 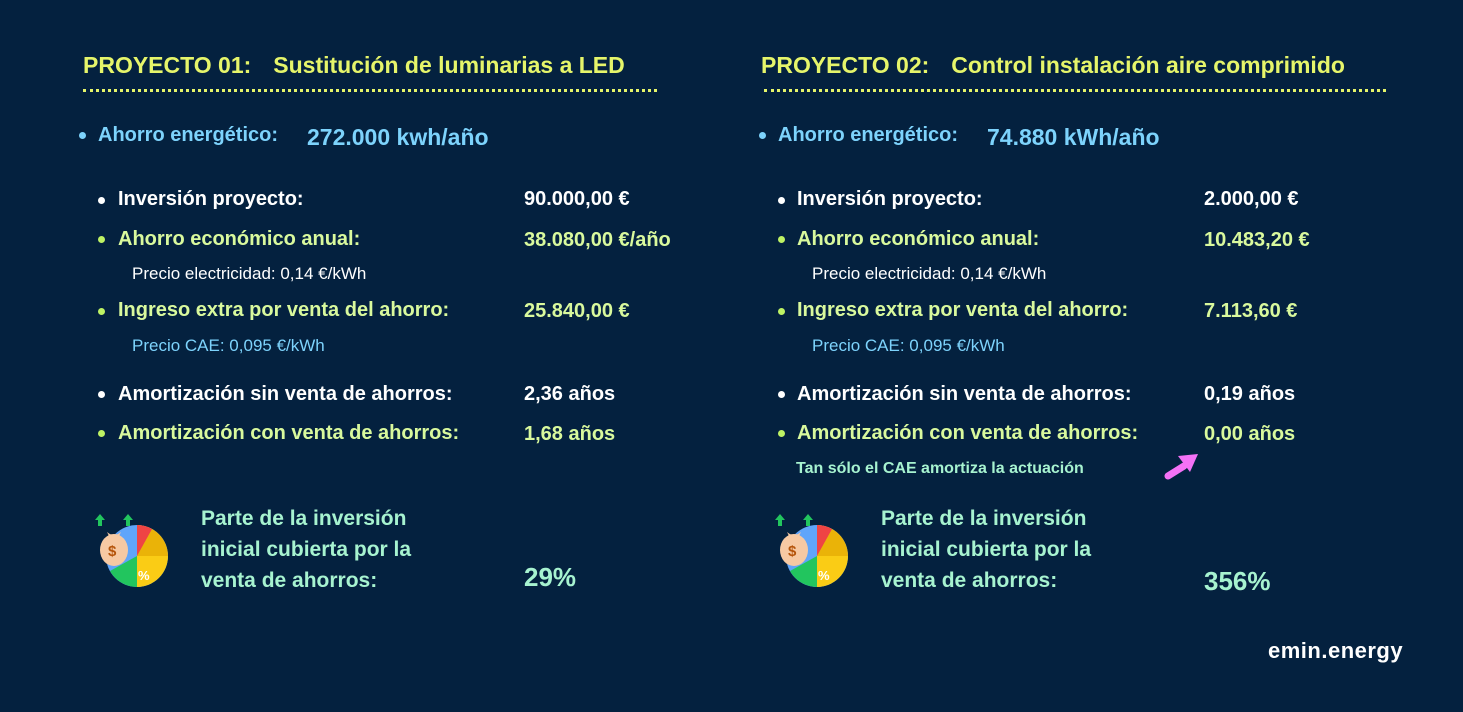 I want to click on covered-percentage: 29%, so click(x=550, y=577).